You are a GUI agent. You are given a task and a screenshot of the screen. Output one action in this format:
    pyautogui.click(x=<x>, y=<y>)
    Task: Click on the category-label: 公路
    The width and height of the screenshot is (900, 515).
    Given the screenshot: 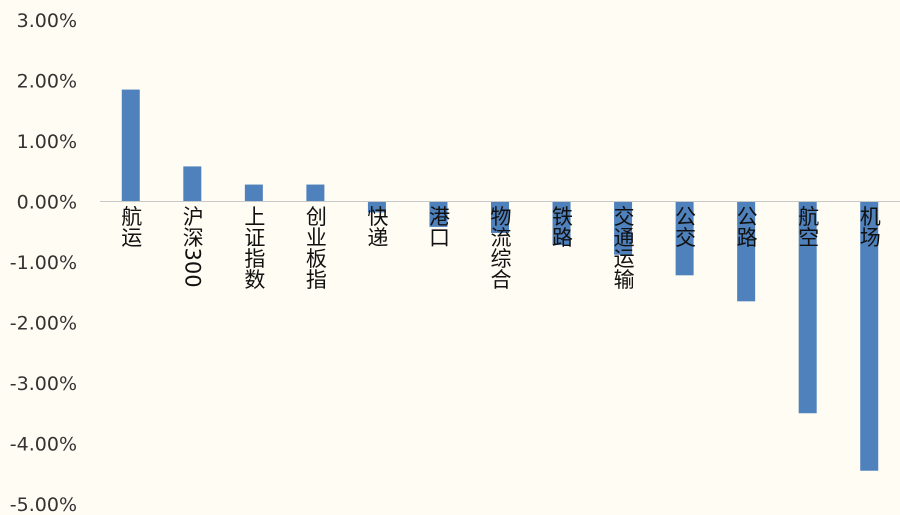 What is the action you would take?
    pyautogui.click(x=746, y=227)
    